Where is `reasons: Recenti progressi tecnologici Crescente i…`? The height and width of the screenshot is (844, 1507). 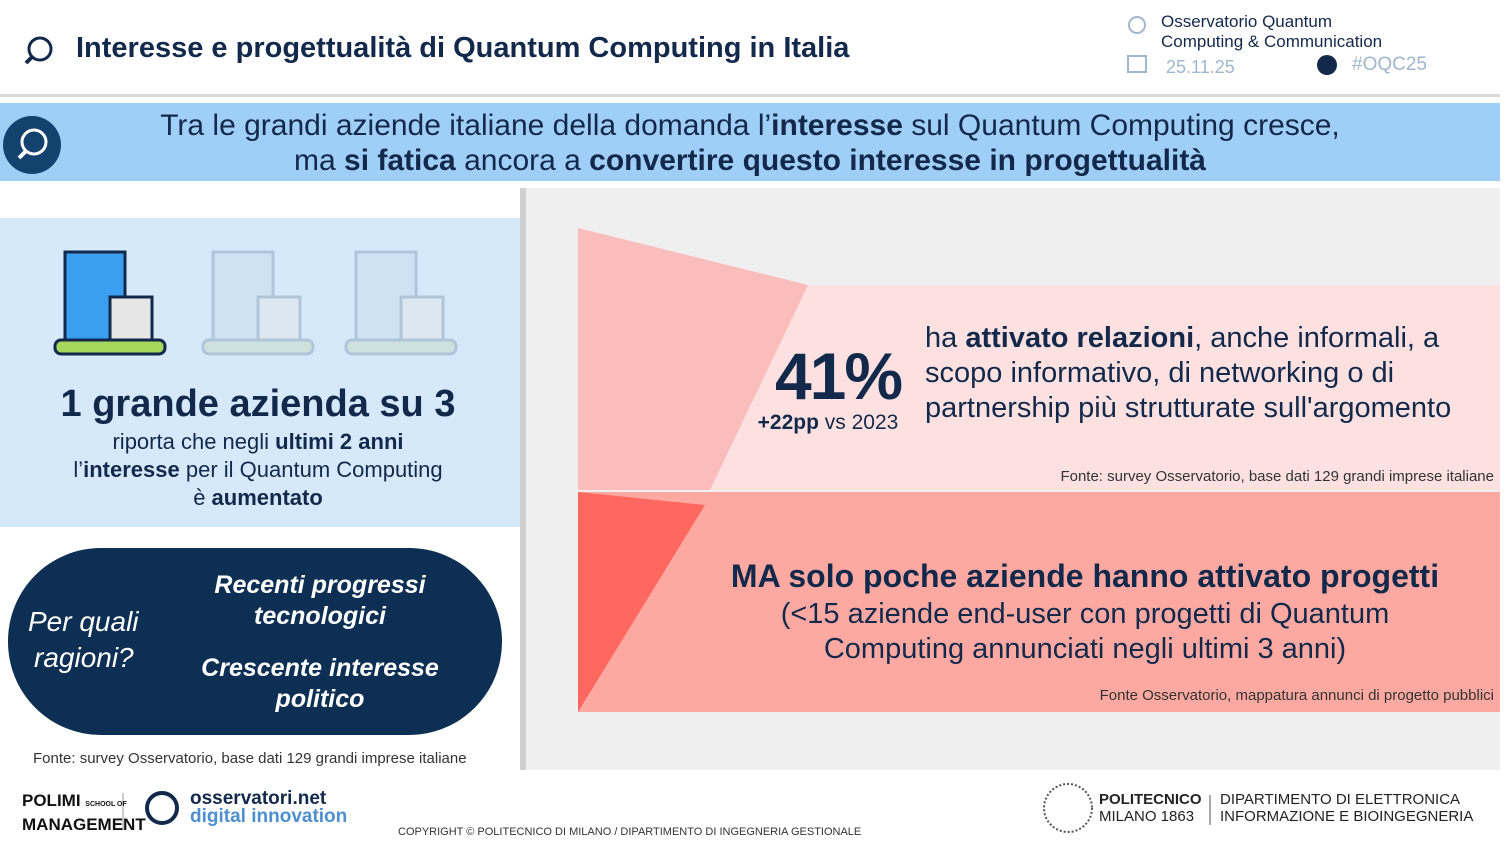 reasons: Recenti progressi tecnologici Crescente i… is located at coordinates (320, 642).